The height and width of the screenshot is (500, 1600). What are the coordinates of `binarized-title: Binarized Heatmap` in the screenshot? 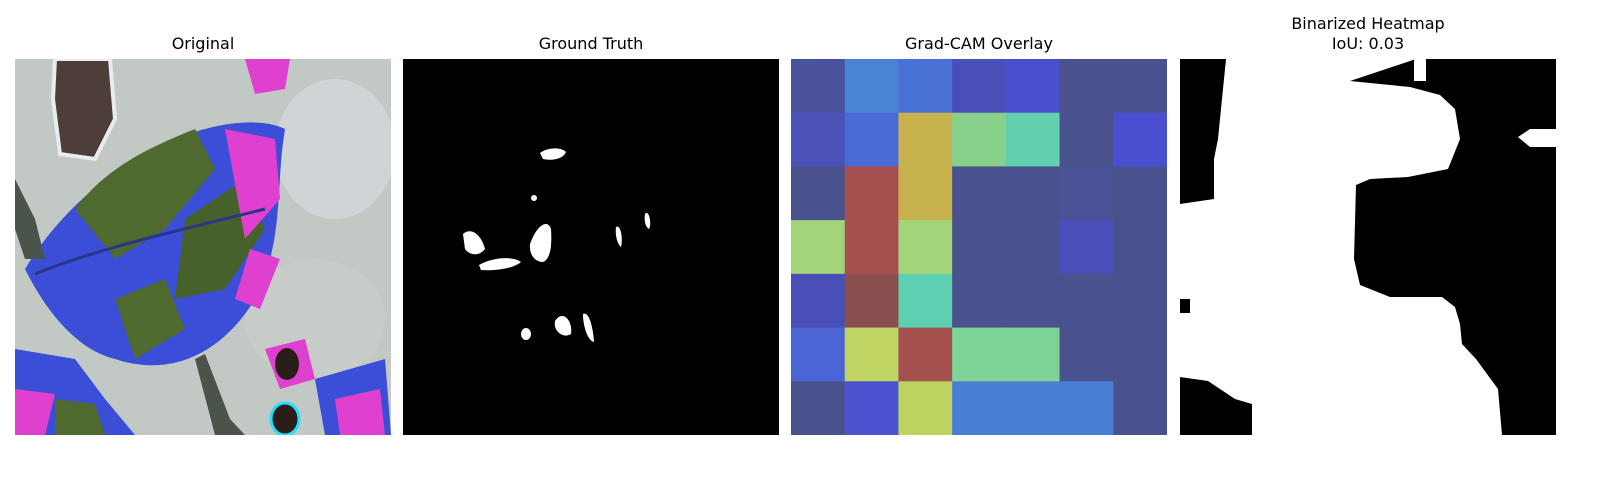 It's located at (1368, 23).